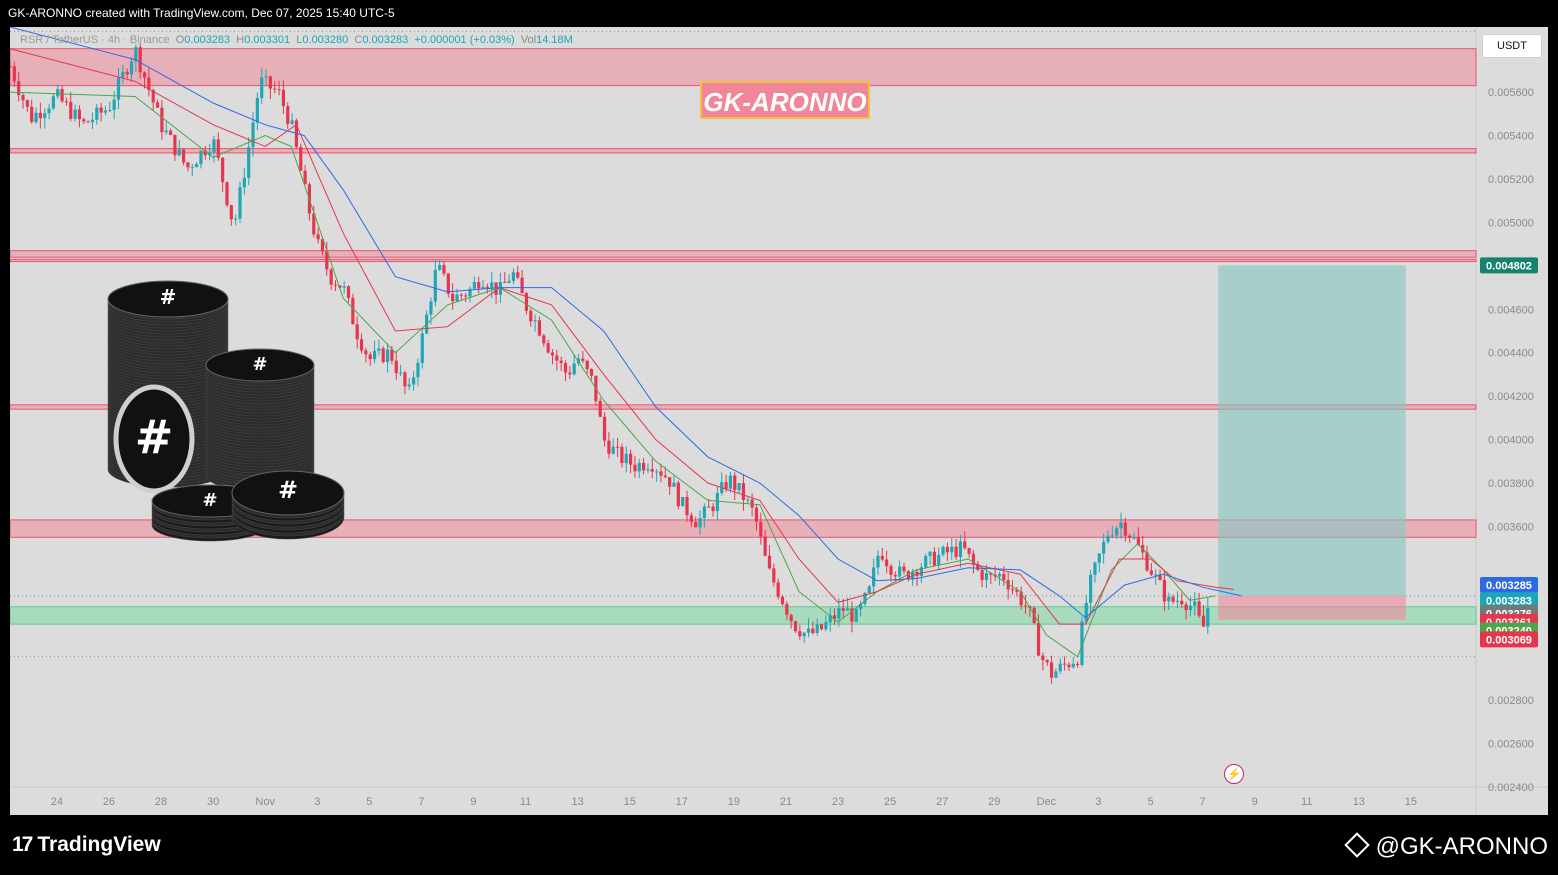 Image resolution: width=1558 pixels, height=875 pixels. Describe the element at coordinates (86, 845) in the screenshot. I see `tradingview-brand: 17 TradingView` at that location.